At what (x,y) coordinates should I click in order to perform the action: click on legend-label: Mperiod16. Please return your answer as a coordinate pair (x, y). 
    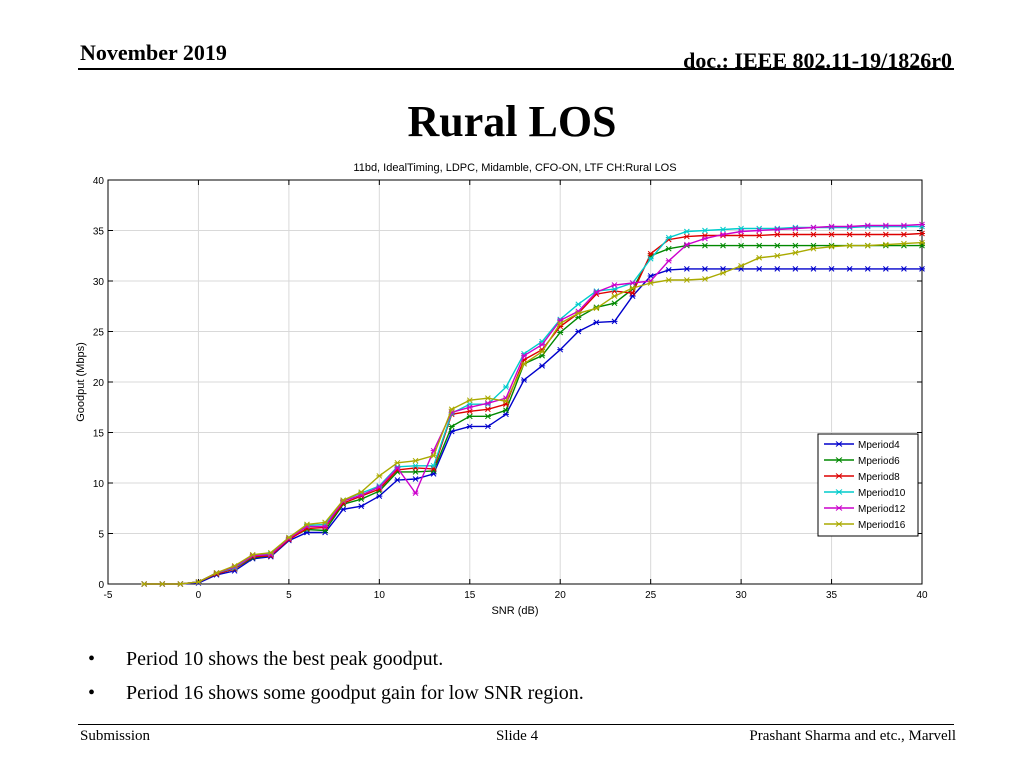
    Looking at the image, I should click on (882, 525).